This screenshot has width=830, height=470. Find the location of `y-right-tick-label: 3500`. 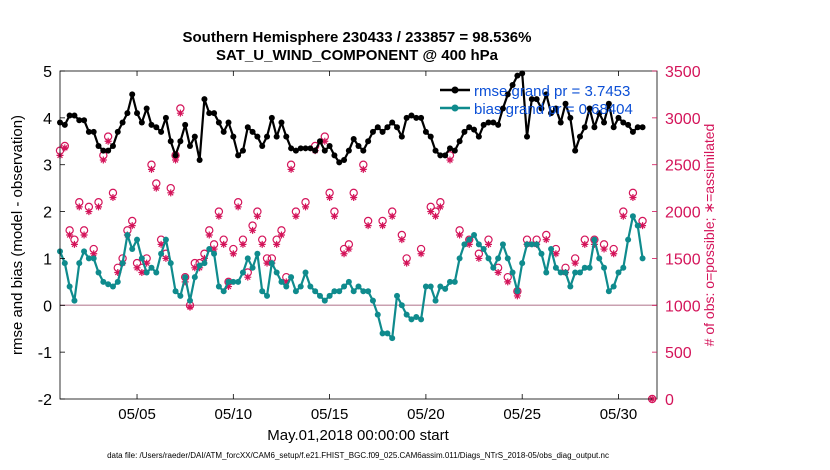

y-right-tick-label: 3500 is located at coordinates (683, 72).